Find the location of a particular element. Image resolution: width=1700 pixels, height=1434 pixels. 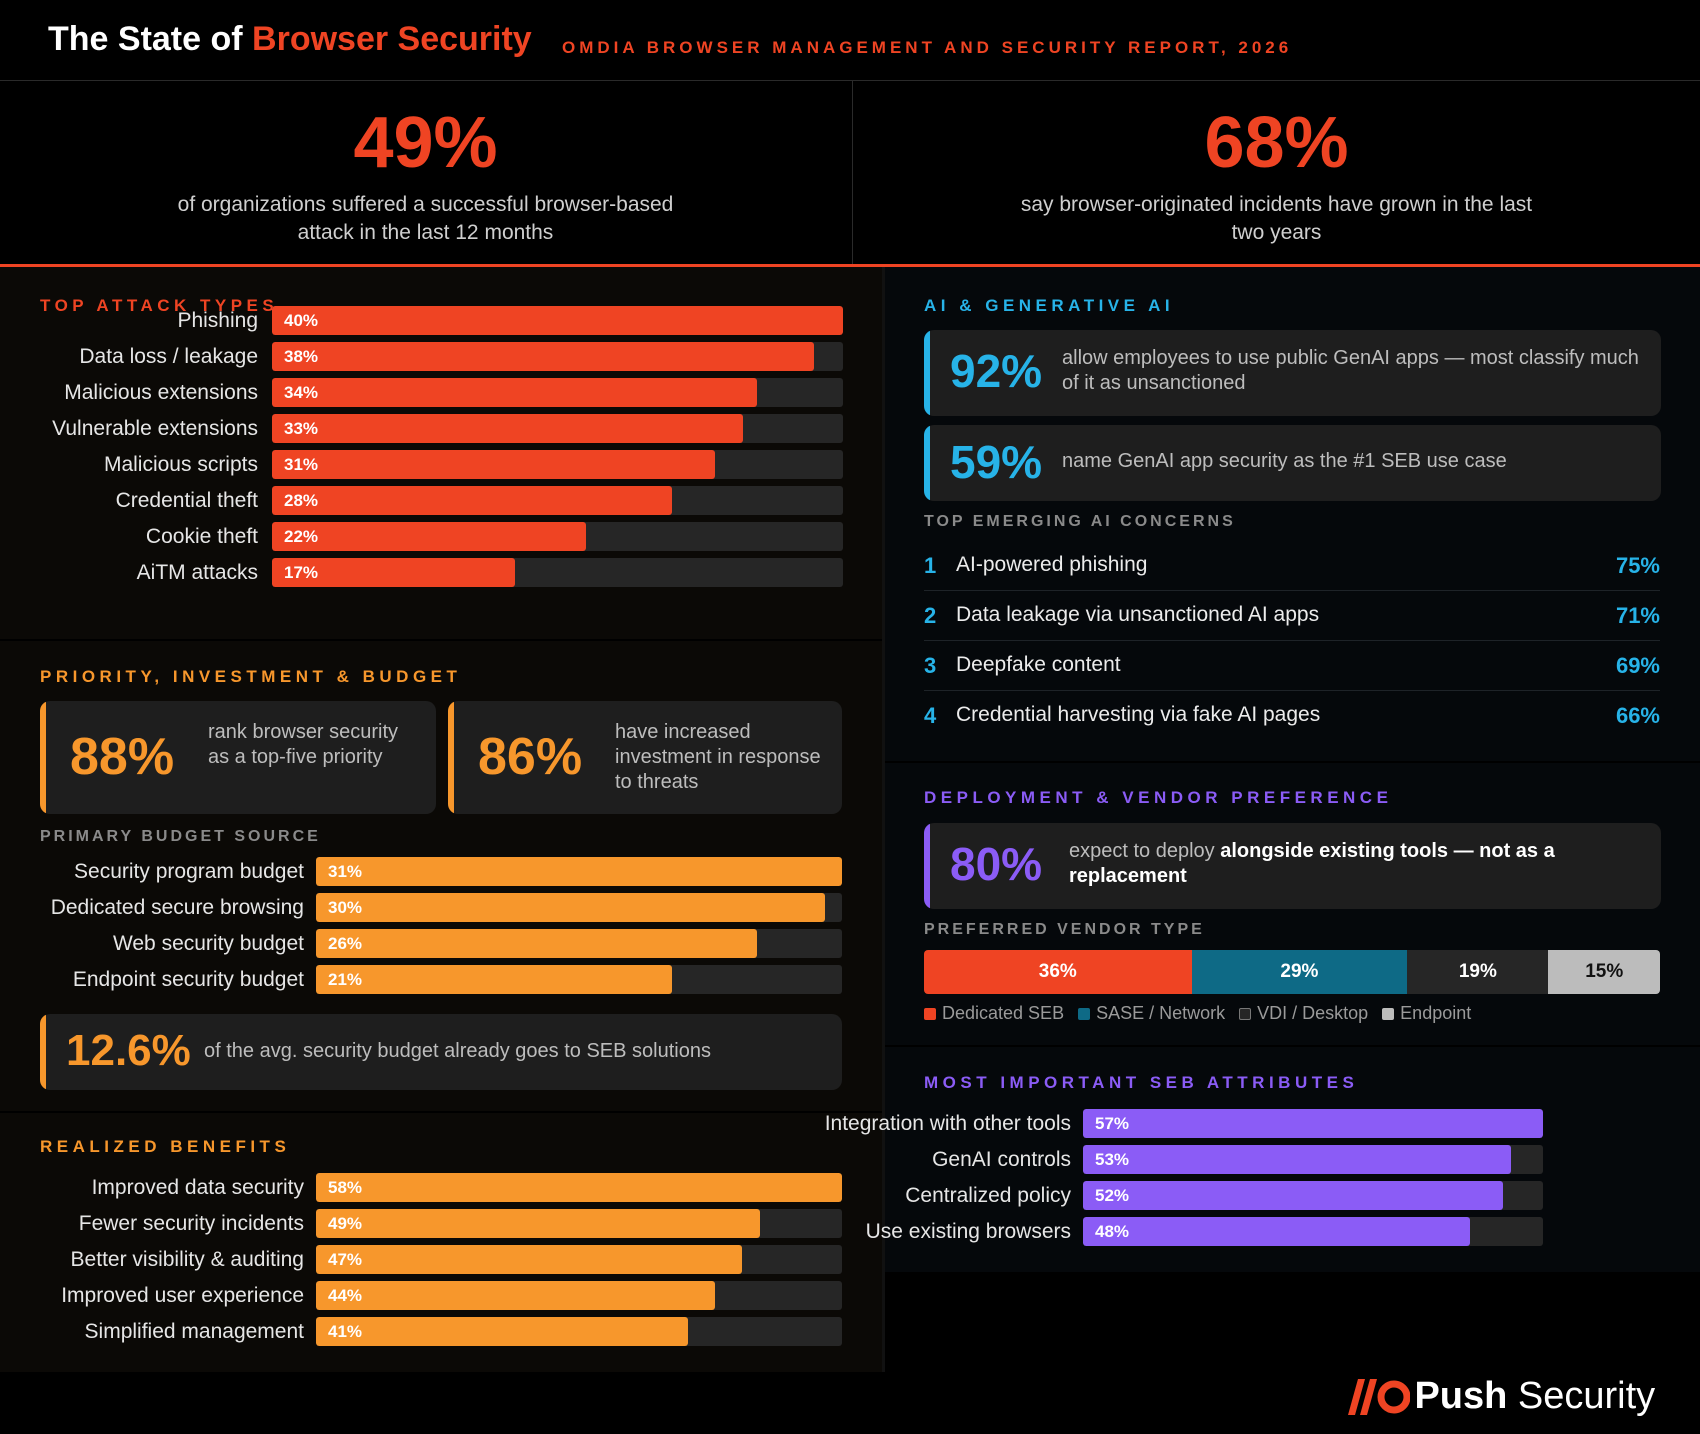

bar-category-label: Improved data security is located at coordinates (197, 1187).